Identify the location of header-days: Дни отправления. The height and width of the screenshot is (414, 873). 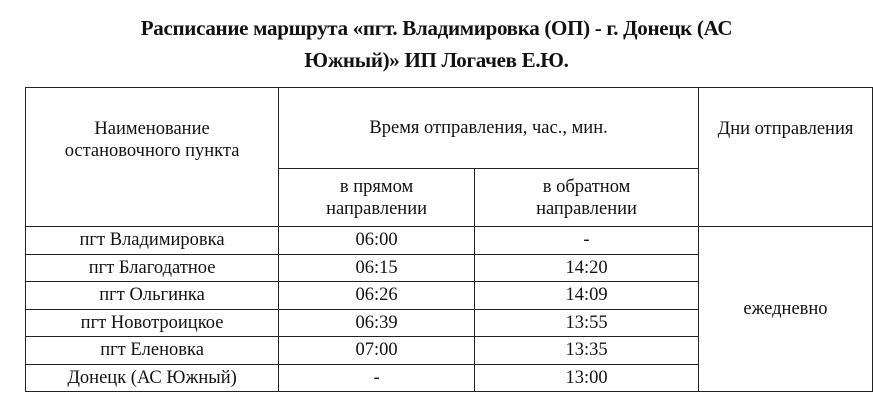
(785, 157).